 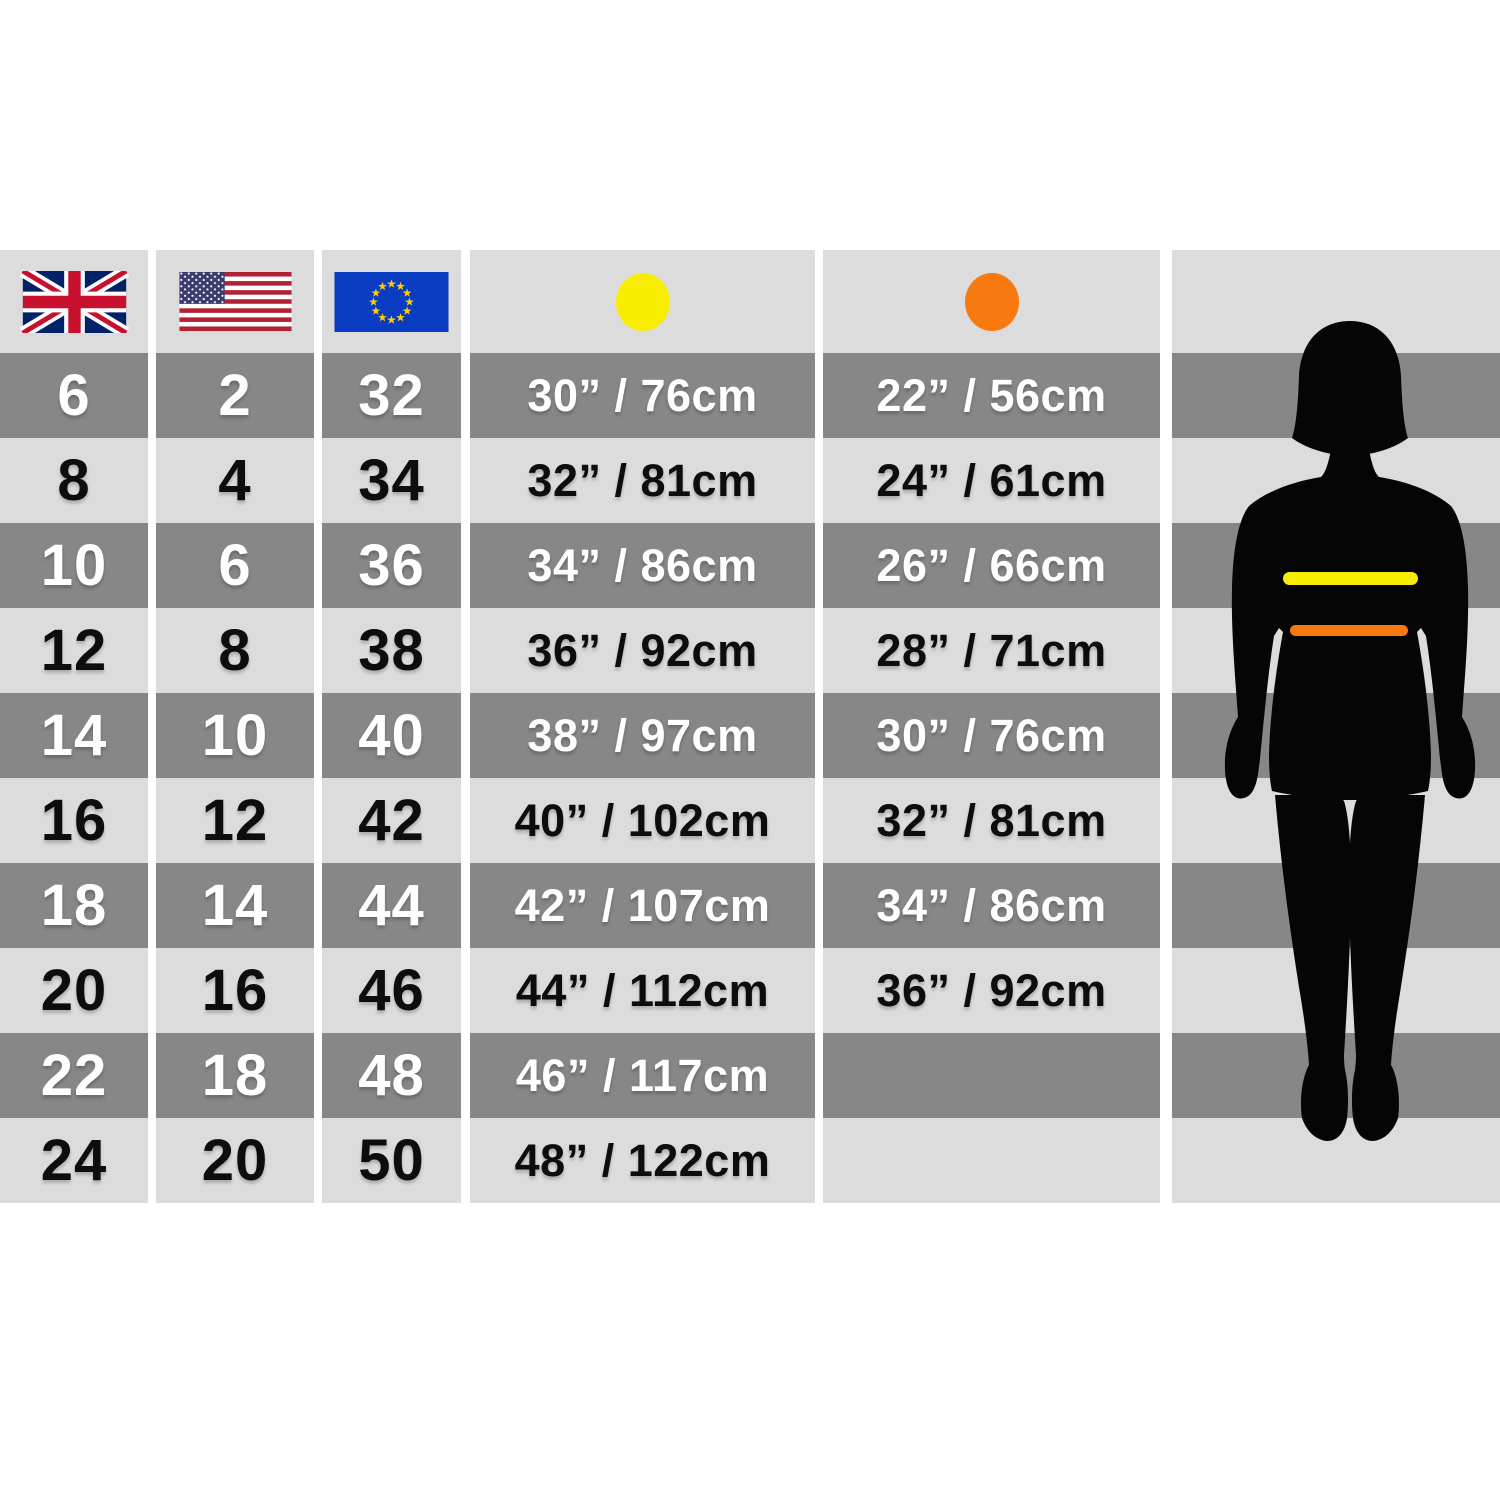 What do you see at coordinates (391, 820) in the screenshot?
I see `eu-size-cell: 42` at bounding box center [391, 820].